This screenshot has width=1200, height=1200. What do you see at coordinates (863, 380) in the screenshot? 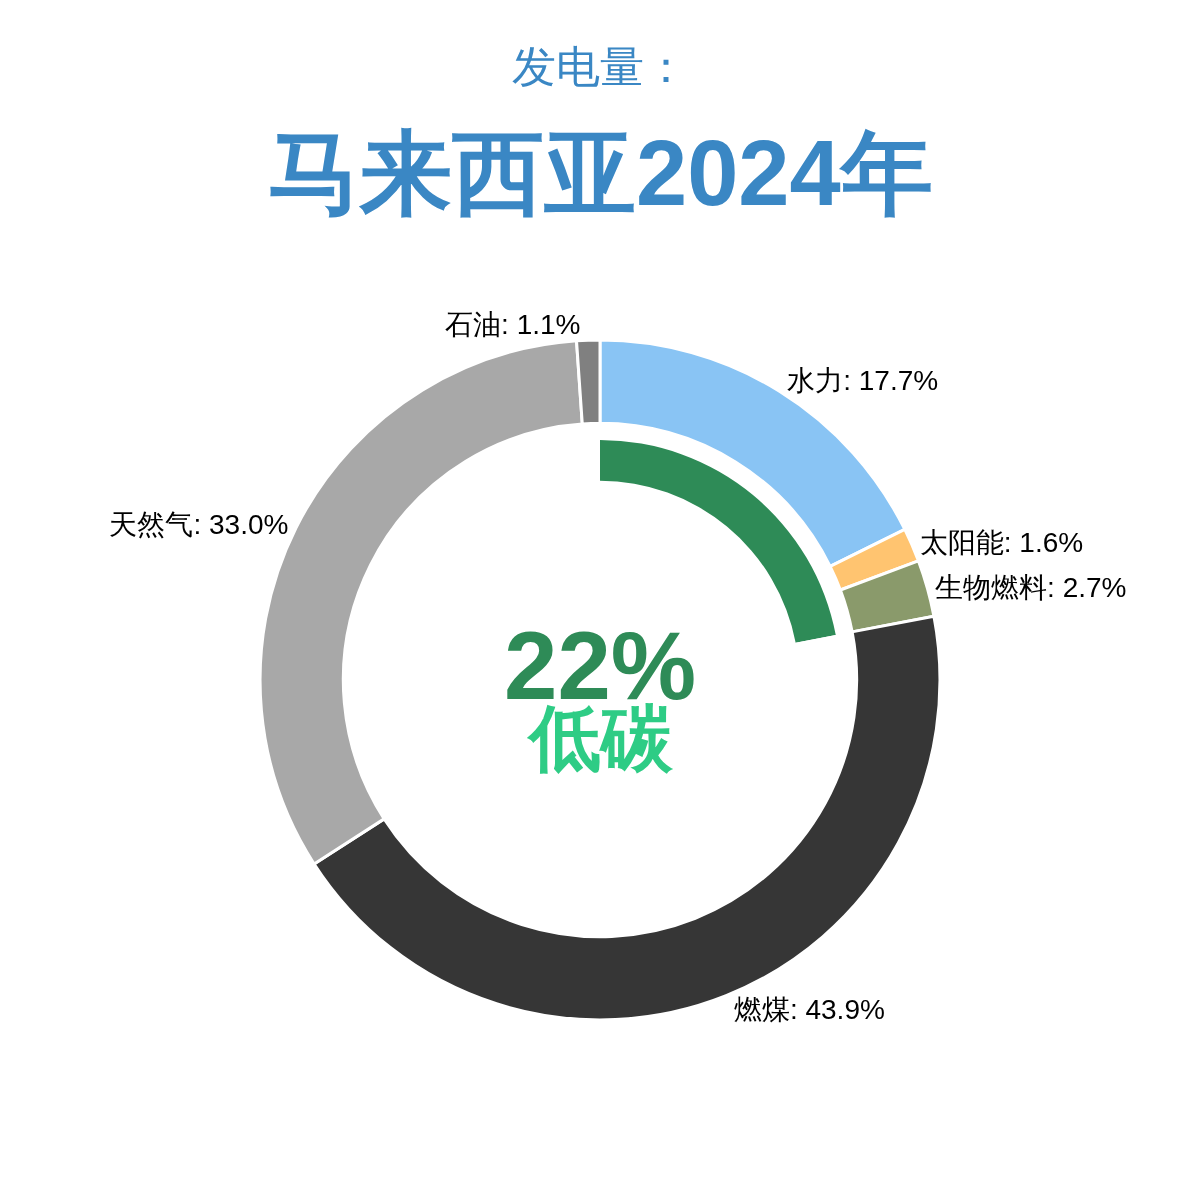
I see `slice-label: 水力: 17.7%` at bounding box center [863, 380].